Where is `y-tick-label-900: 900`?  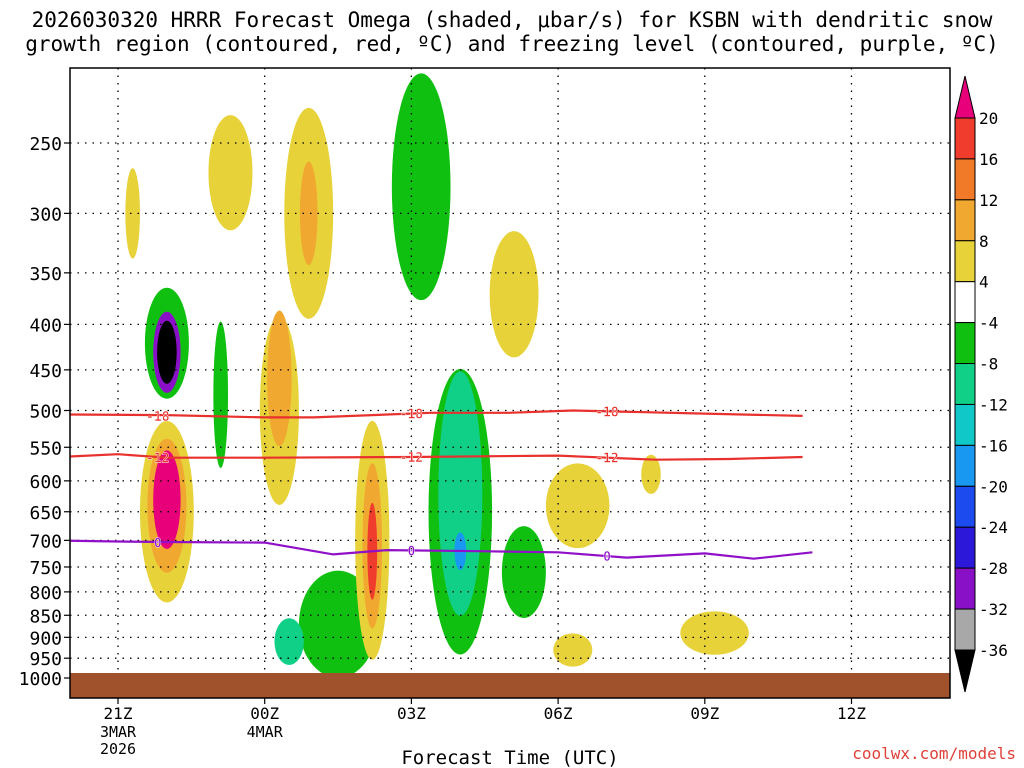 y-tick-label-900: 900 is located at coordinates (45, 638).